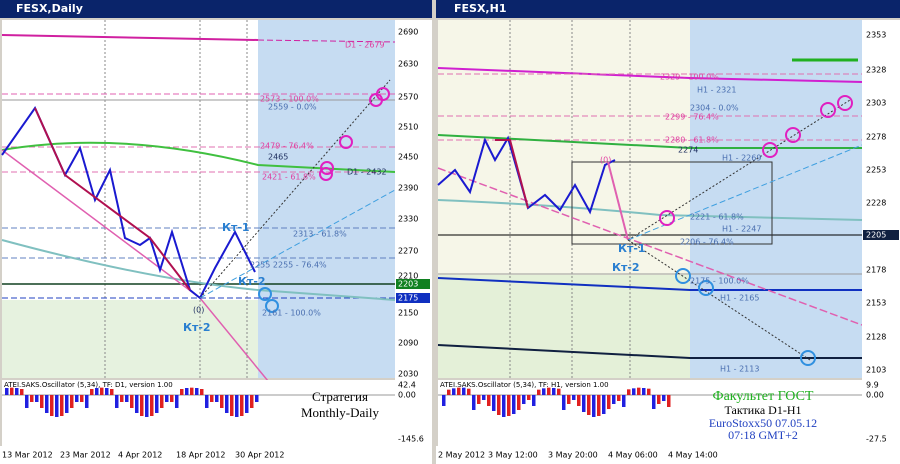 Image resolution: width=900 pixels, height=464 pixels. I want to click on caption: EuroStoxx50 07.05.12, so click(763, 423).